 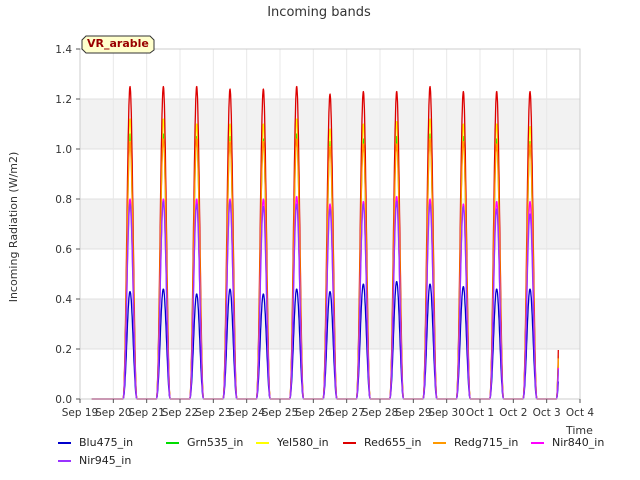 What do you see at coordinates (446, 413) in the screenshot?
I see `x-tick-label: Sep 30` at bounding box center [446, 413].